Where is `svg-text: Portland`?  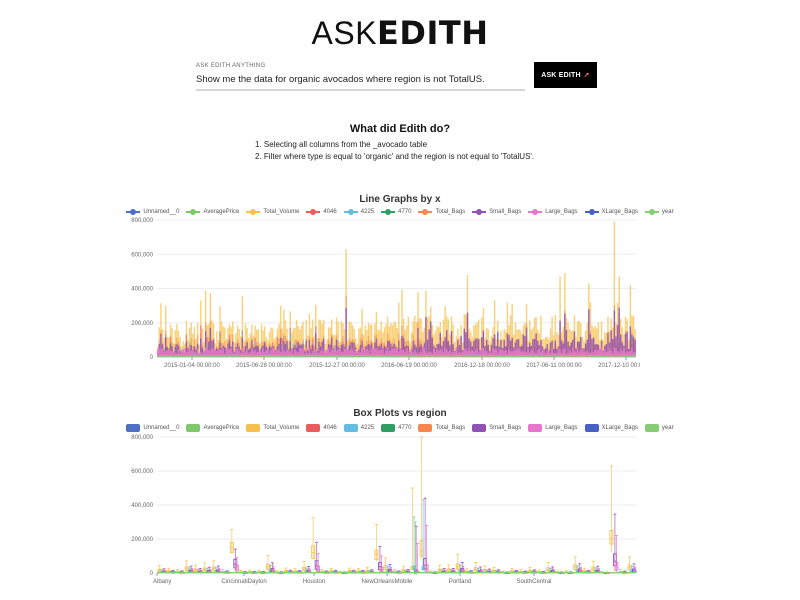 svg-text: Portland is located at coordinates (460, 582).